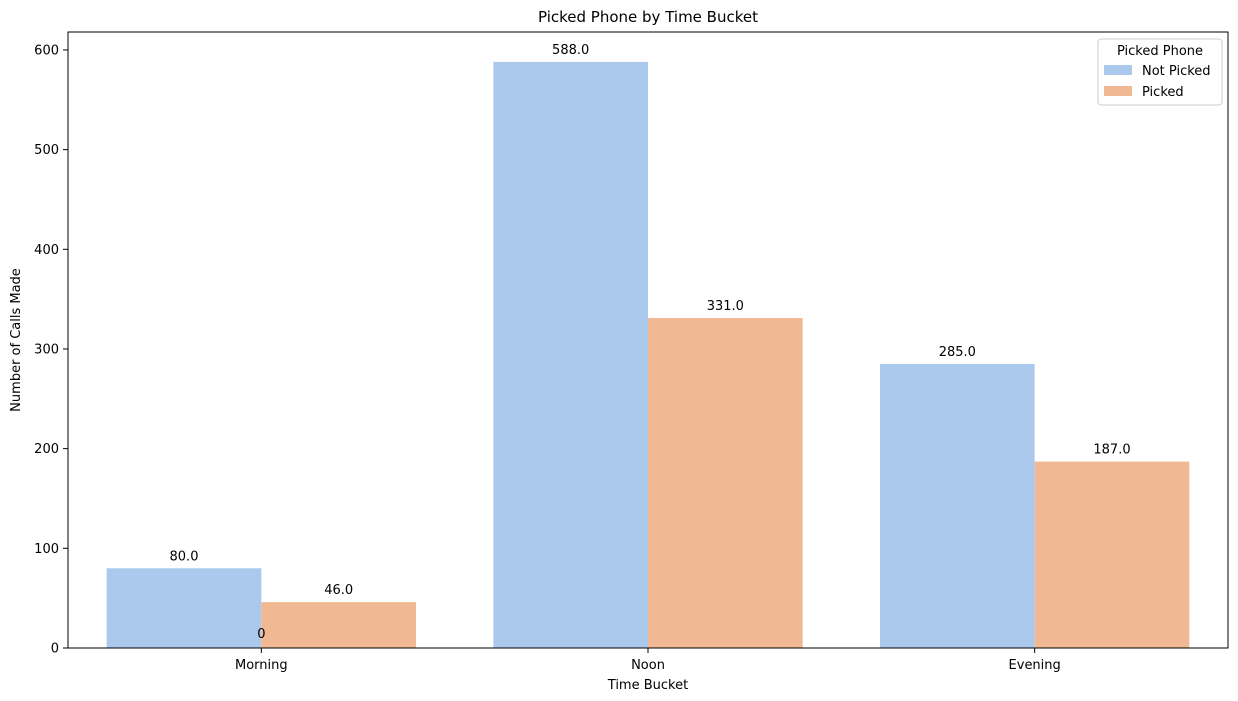 The height and width of the screenshot is (701, 1238). Describe the element at coordinates (570, 50) in the screenshot. I see `data-label: 588.0` at that location.